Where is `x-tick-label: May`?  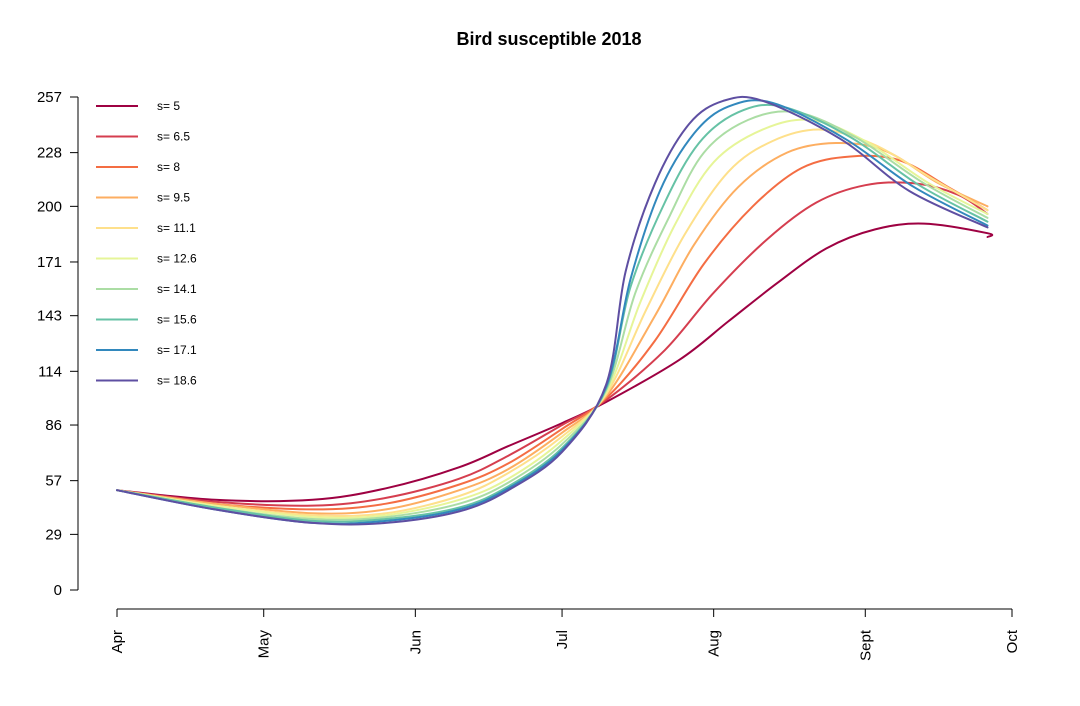
x-tick-label: May is located at coordinates (264, 644).